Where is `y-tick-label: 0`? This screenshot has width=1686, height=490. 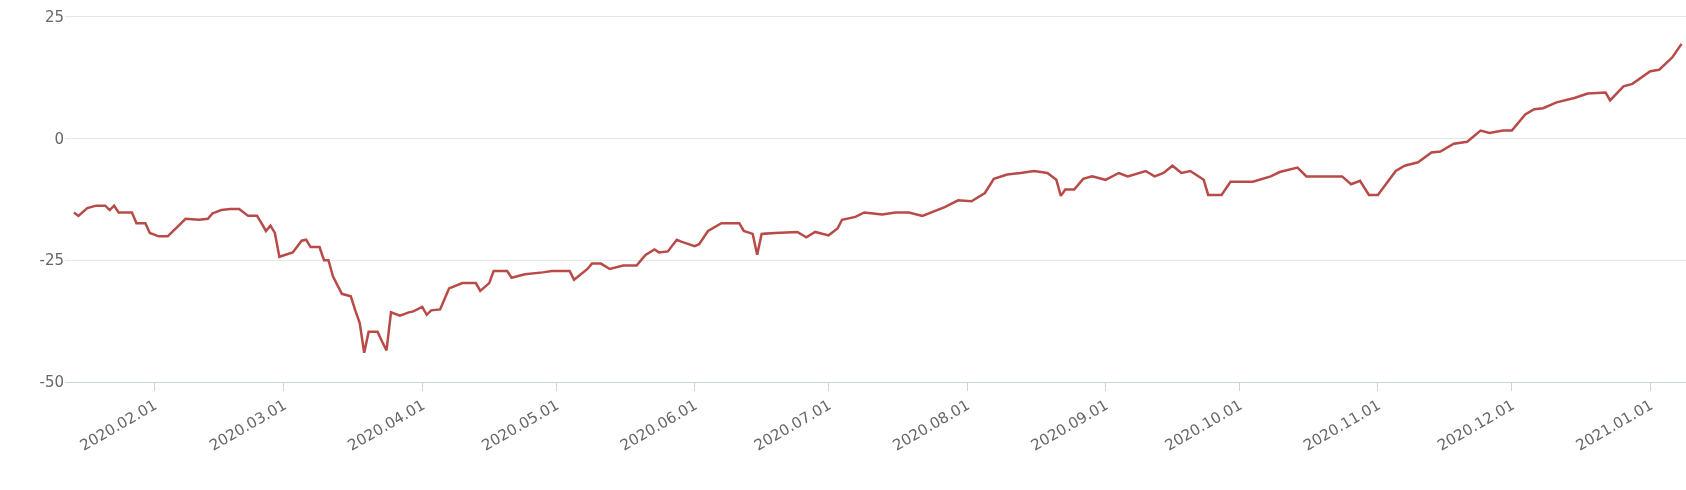
y-tick-label: 0 is located at coordinates (59, 138).